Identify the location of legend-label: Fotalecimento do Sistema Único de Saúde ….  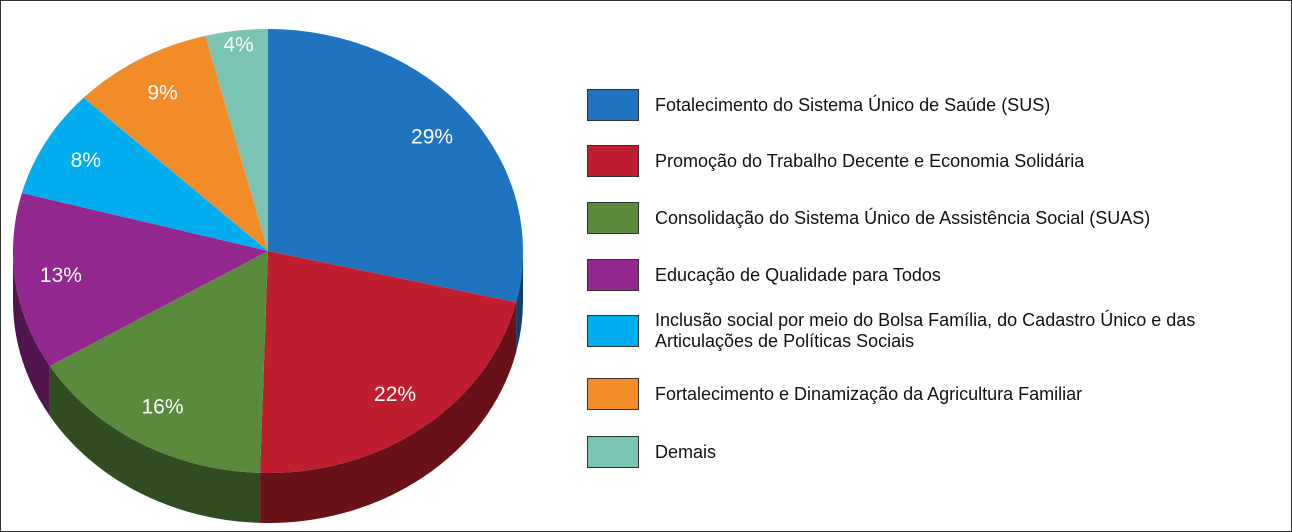
(853, 104).